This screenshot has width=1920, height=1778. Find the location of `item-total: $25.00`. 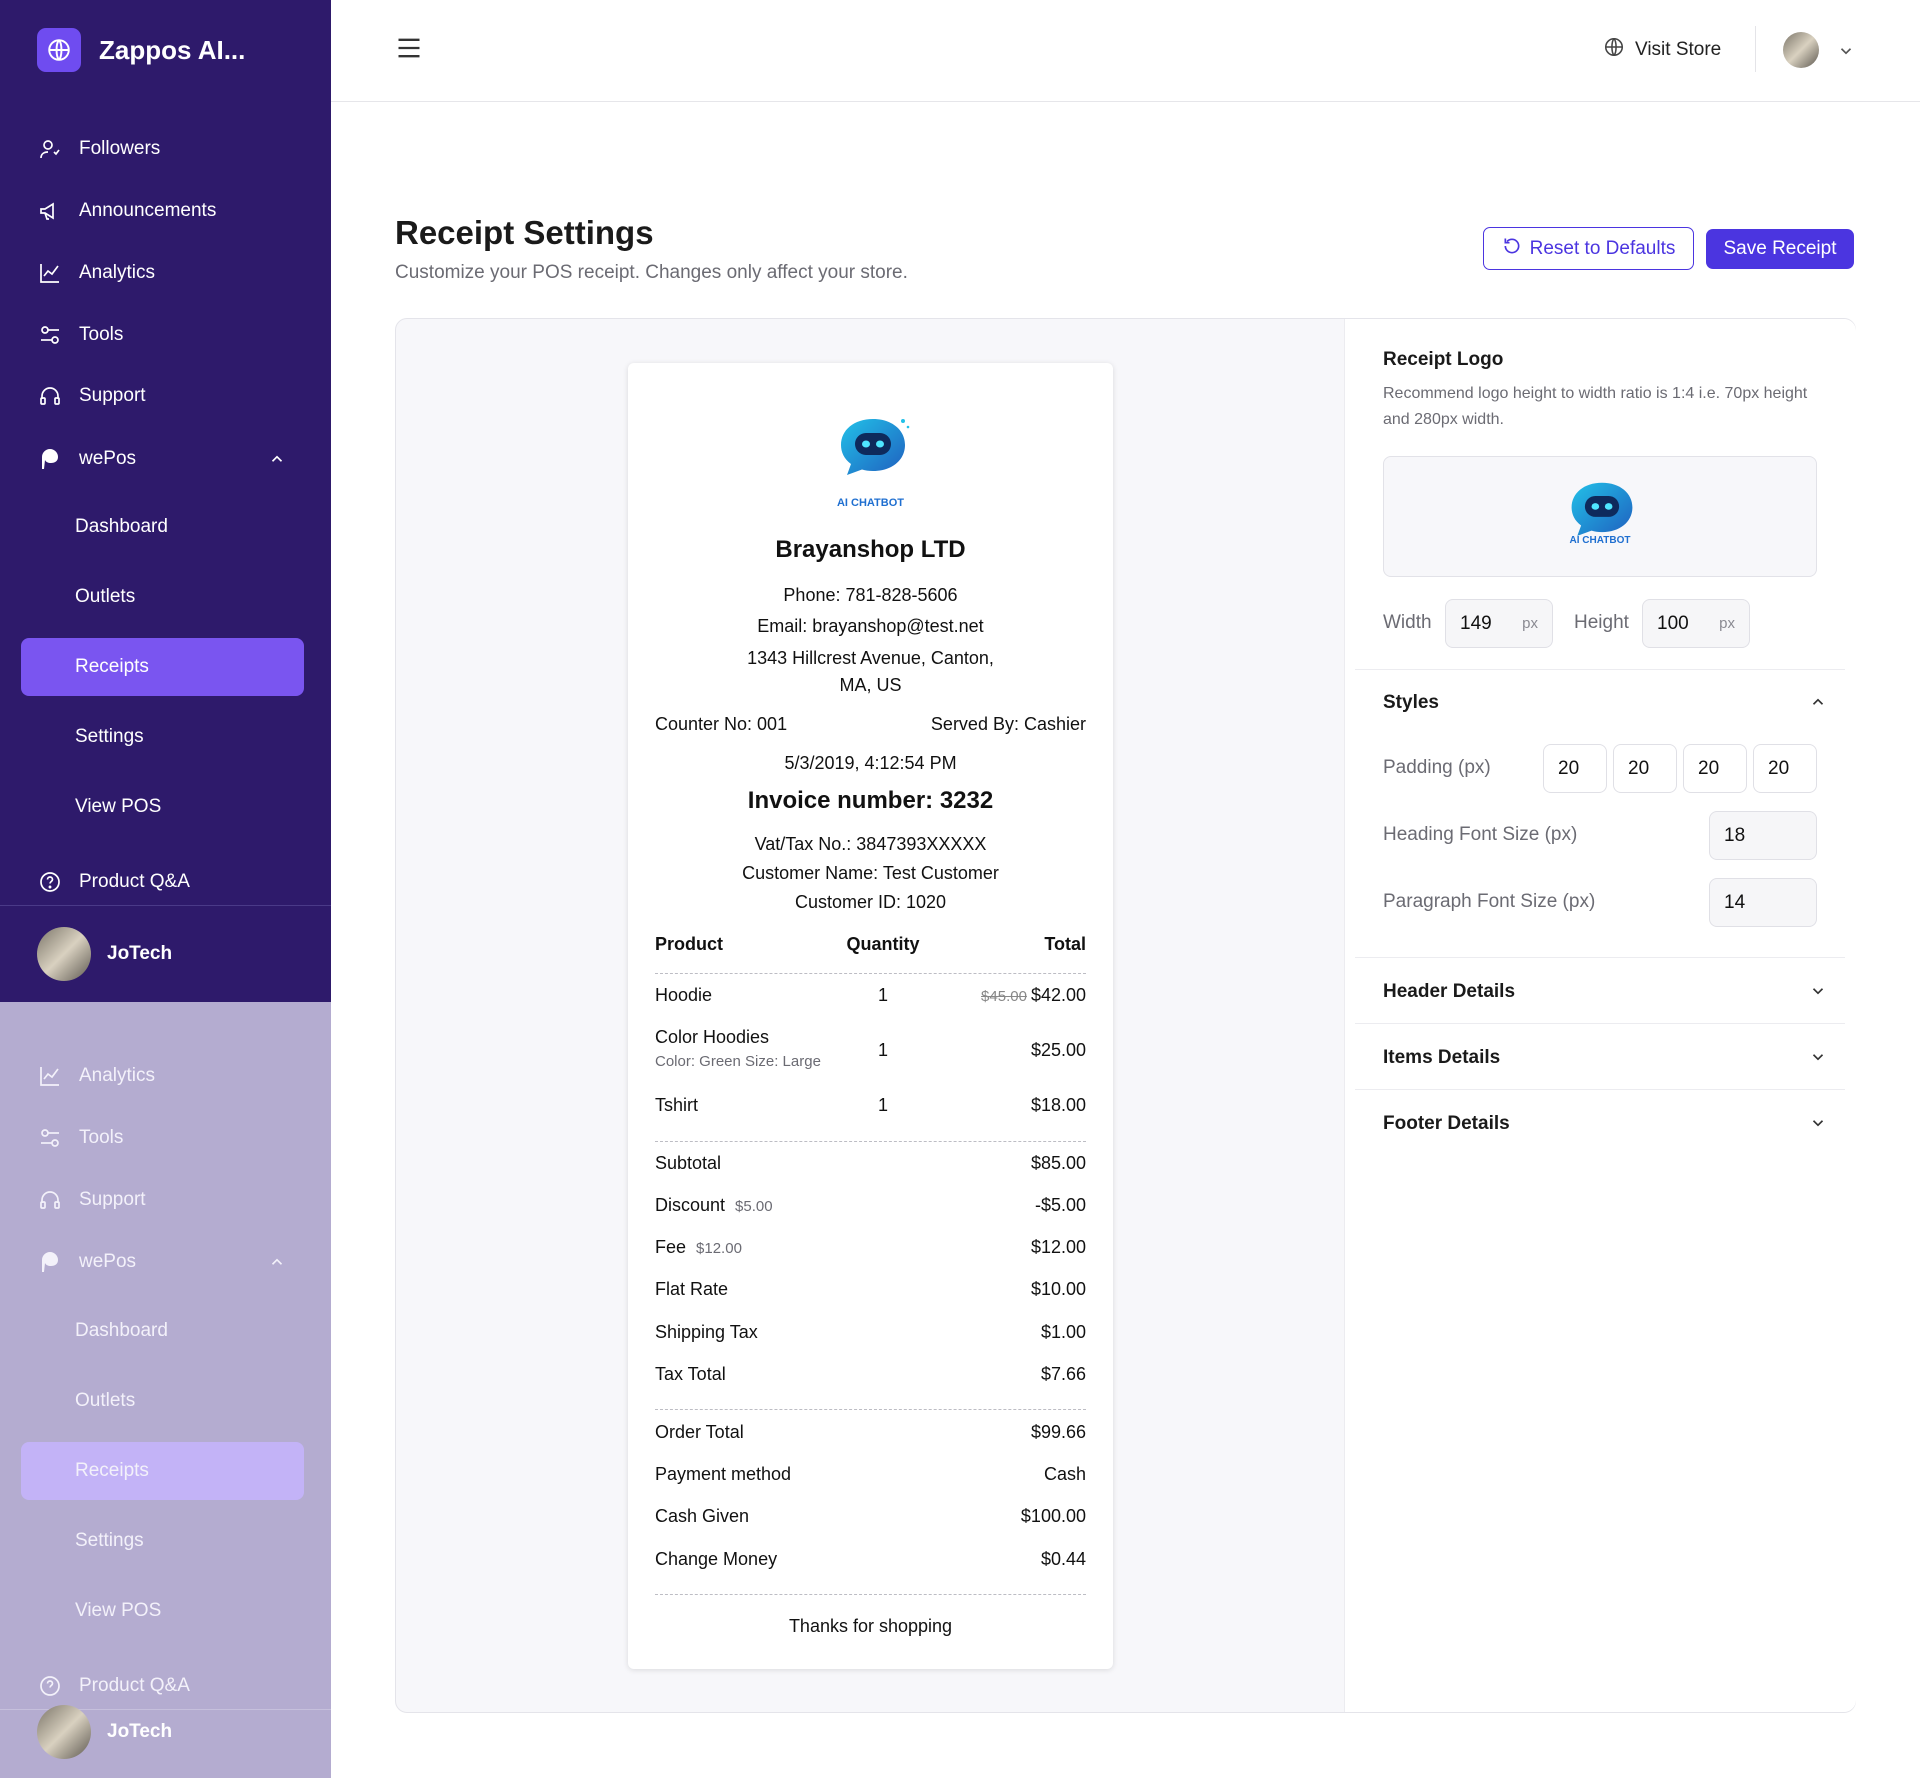

item-total: $25.00 is located at coordinates (1058, 1050).